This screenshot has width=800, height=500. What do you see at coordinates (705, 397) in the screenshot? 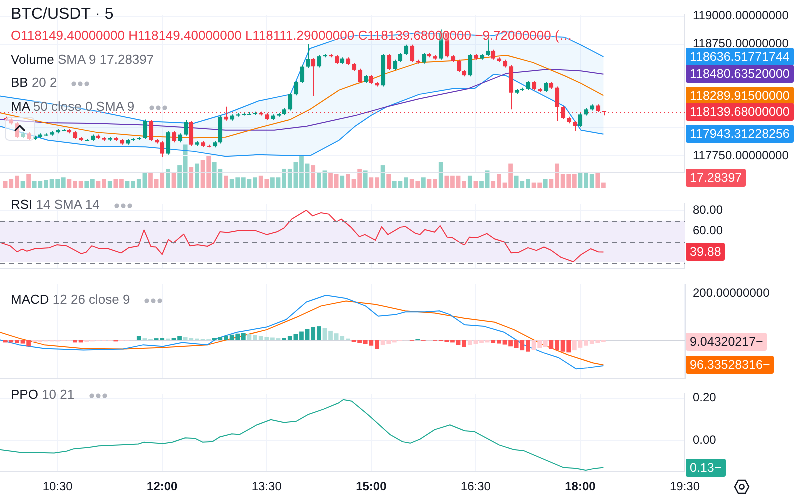
I see `y-tick-label: 0.20` at bounding box center [705, 397].